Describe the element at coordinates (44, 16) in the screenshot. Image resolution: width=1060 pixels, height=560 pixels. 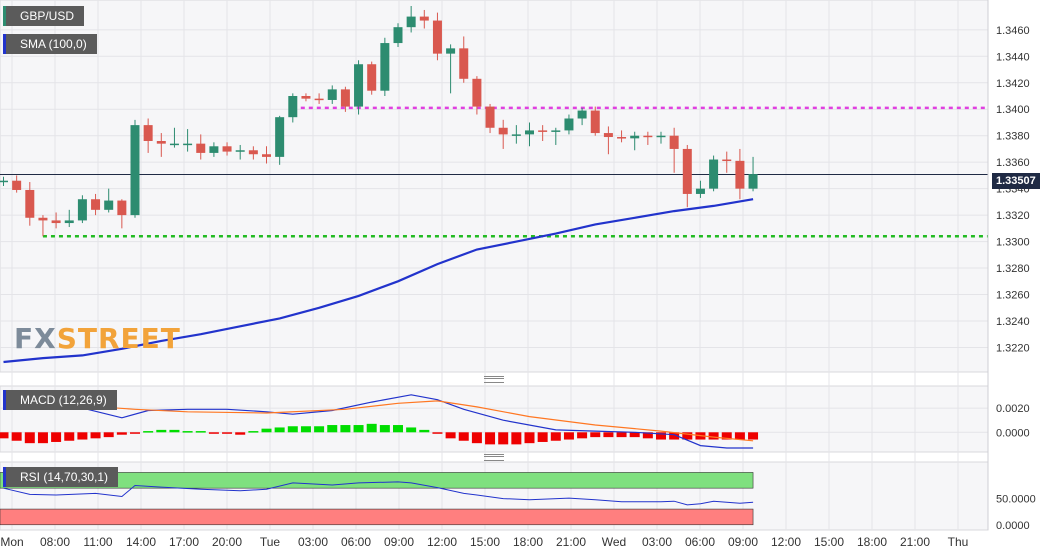
I see `symbol-label: GBP/USD` at that location.